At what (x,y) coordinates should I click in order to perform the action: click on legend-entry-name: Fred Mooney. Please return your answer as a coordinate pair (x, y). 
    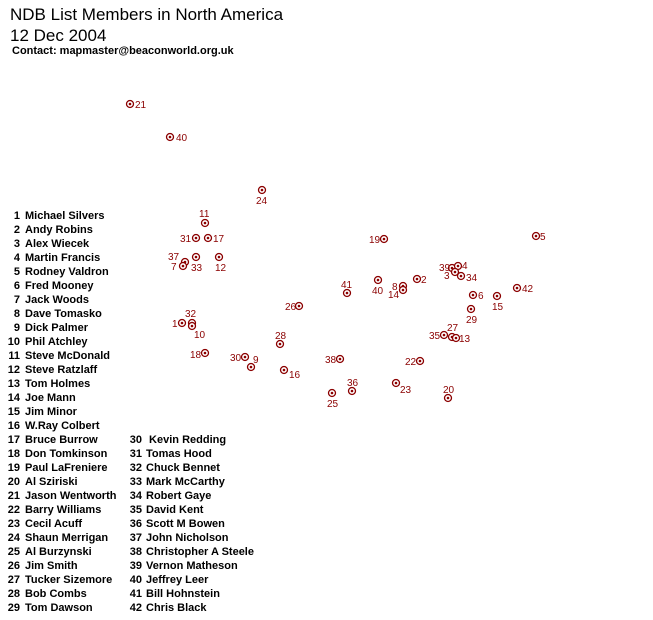
    Looking at the image, I should click on (59, 286).